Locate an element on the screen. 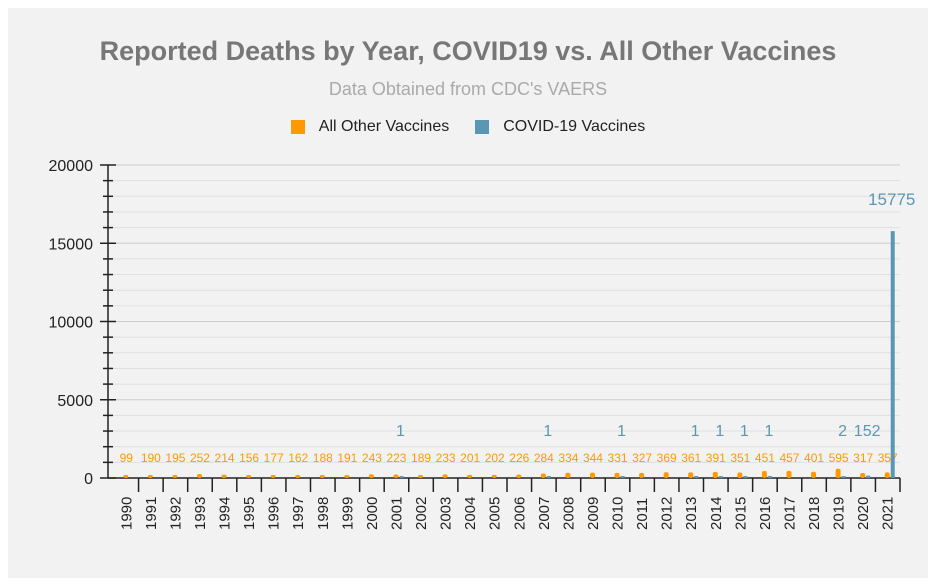 The width and height of the screenshot is (936, 586). x-tick-label: 2000 is located at coordinates (372, 513).